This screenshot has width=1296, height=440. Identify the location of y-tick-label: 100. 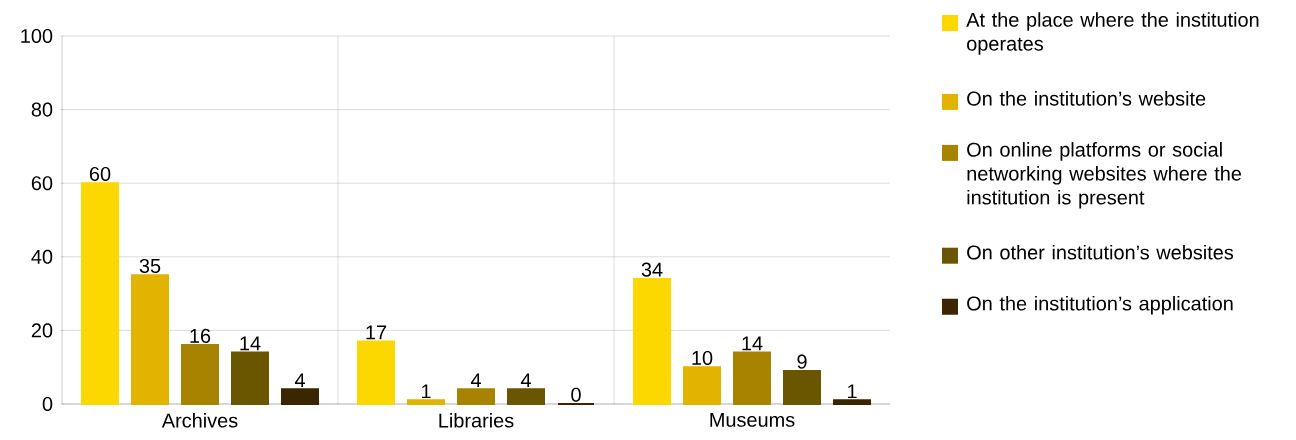
(37, 36).